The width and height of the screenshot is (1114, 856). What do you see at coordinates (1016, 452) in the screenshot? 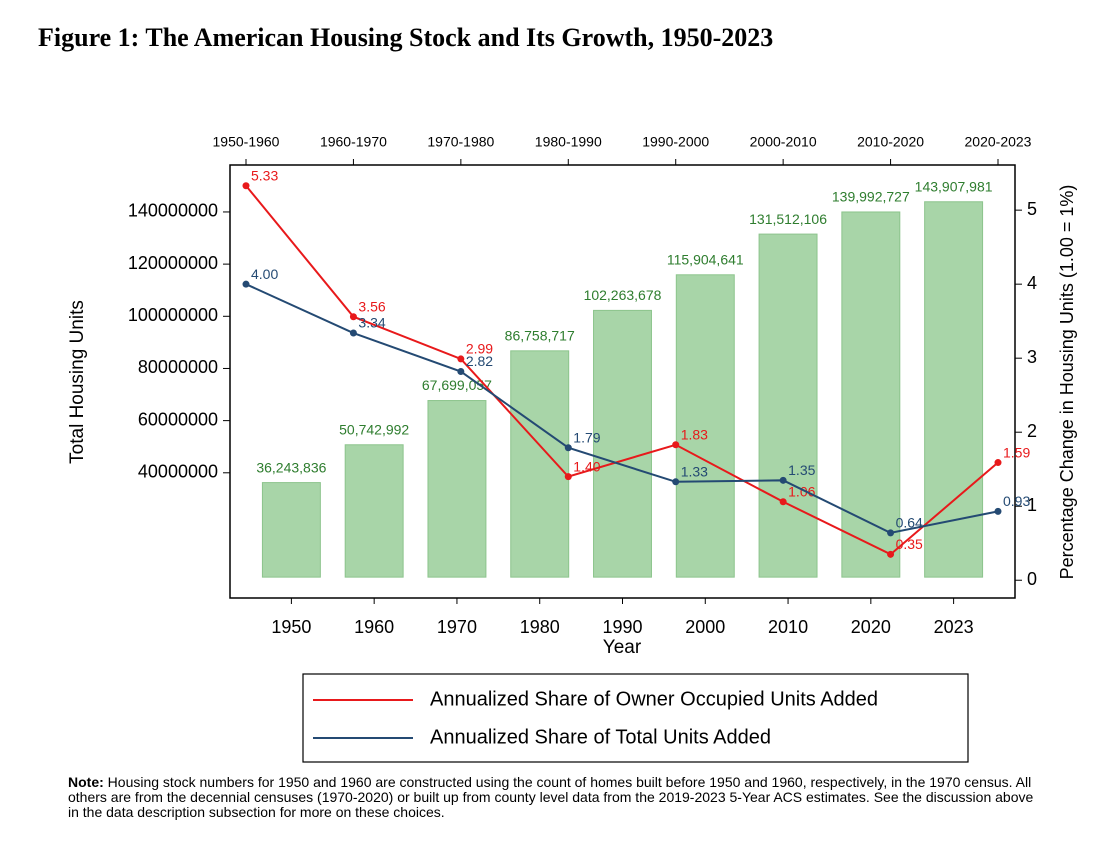
I see `line-value-label: 1.59` at bounding box center [1016, 452].